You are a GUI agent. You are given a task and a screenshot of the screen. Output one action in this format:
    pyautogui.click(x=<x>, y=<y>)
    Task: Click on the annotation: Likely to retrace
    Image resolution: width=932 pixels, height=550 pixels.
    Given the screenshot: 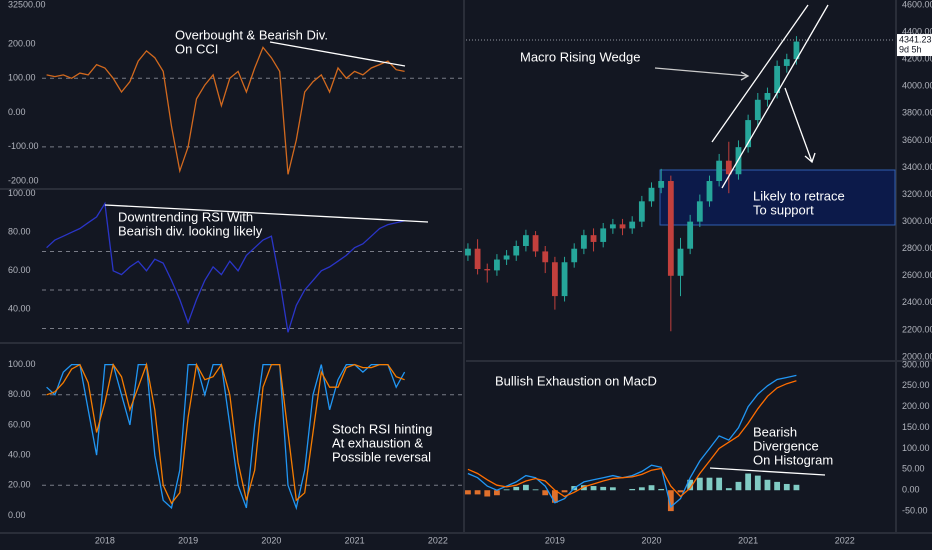 What is the action you would take?
    pyautogui.click(x=799, y=195)
    